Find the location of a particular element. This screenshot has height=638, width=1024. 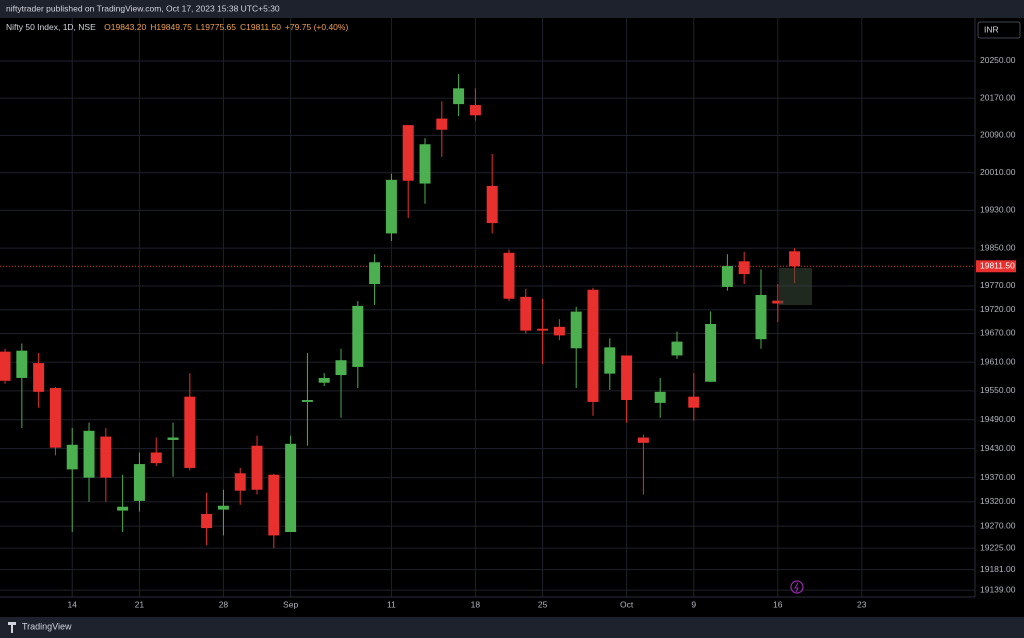

y-tick-label: 19850.00 is located at coordinates (998, 247).